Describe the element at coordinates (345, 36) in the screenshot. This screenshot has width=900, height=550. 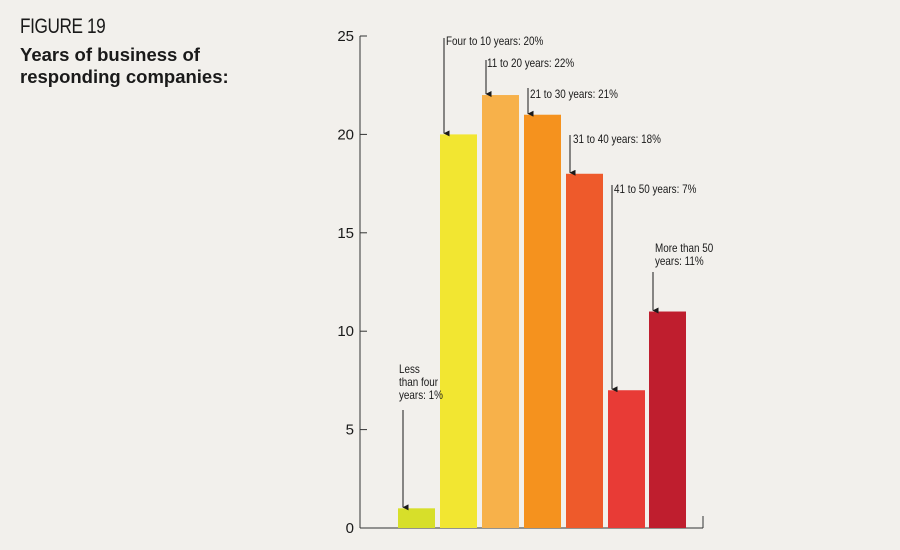
I see `y-tick-label-25: 25` at that location.